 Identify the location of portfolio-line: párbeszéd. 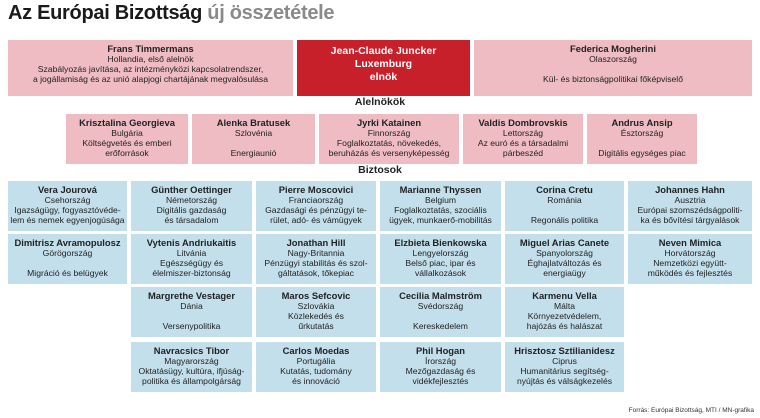
(523, 153).